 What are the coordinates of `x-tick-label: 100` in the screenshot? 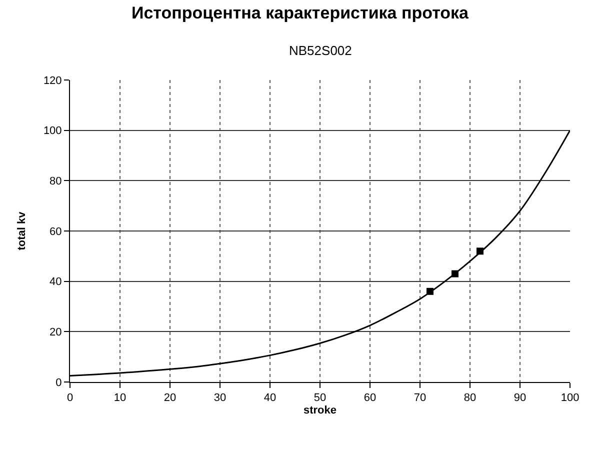 It's located at (570, 398).